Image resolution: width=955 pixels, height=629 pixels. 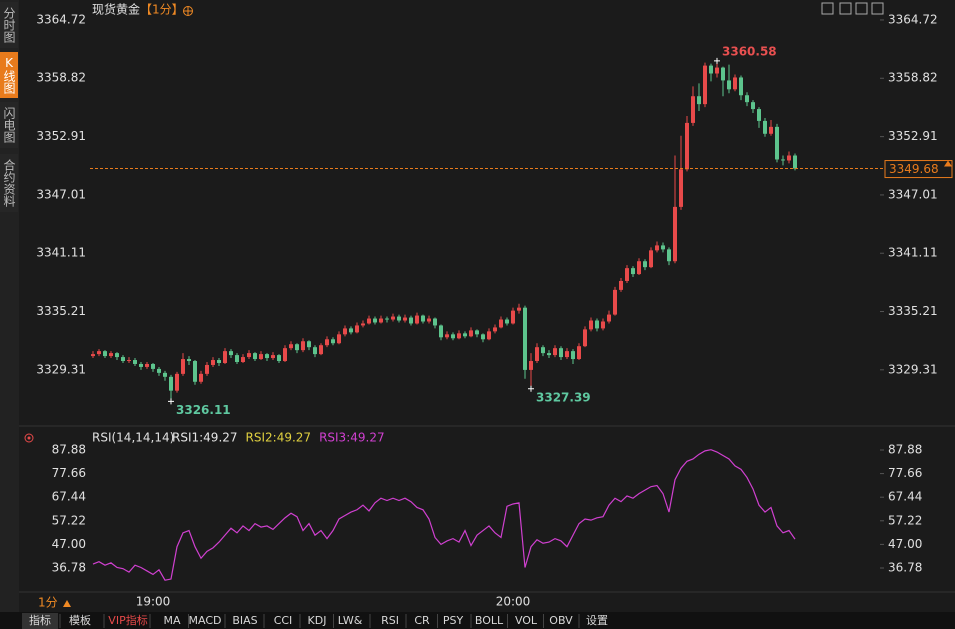 I want to click on toolbar-tab: KDJ, so click(x=317, y=620).